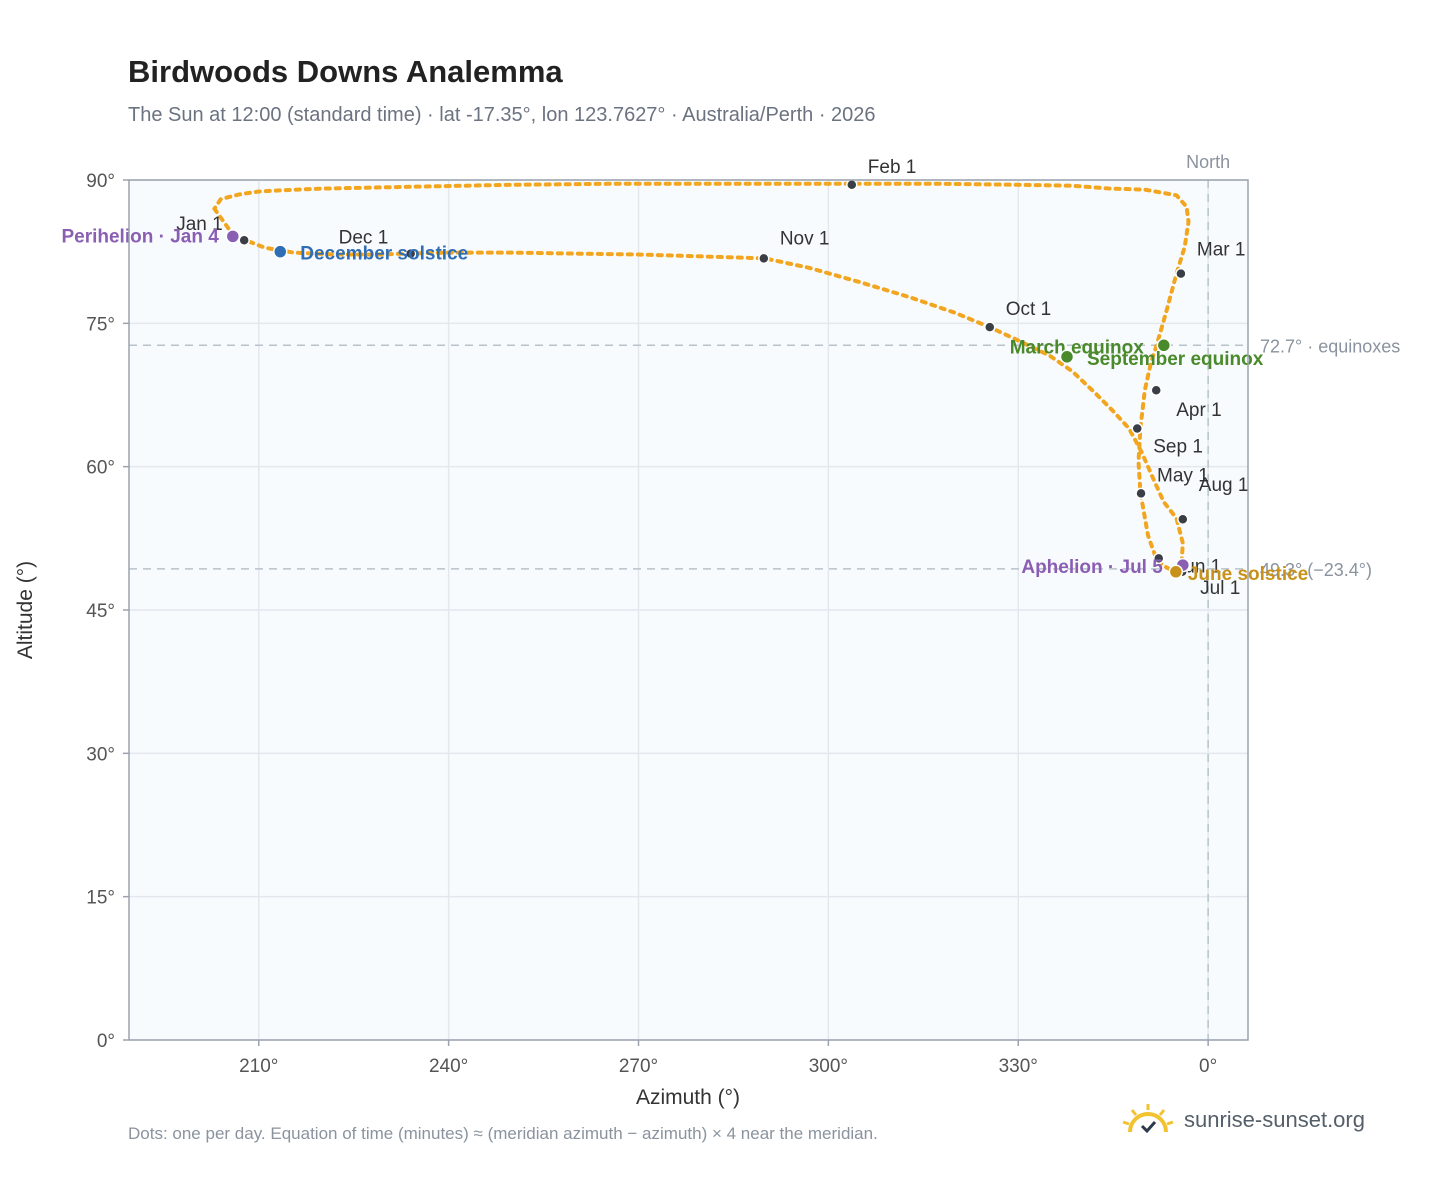  What do you see at coordinates (1224, 485) in the screenshot?
I see `month-marker-label: Aug 1` at bounding box center [1224, 485].